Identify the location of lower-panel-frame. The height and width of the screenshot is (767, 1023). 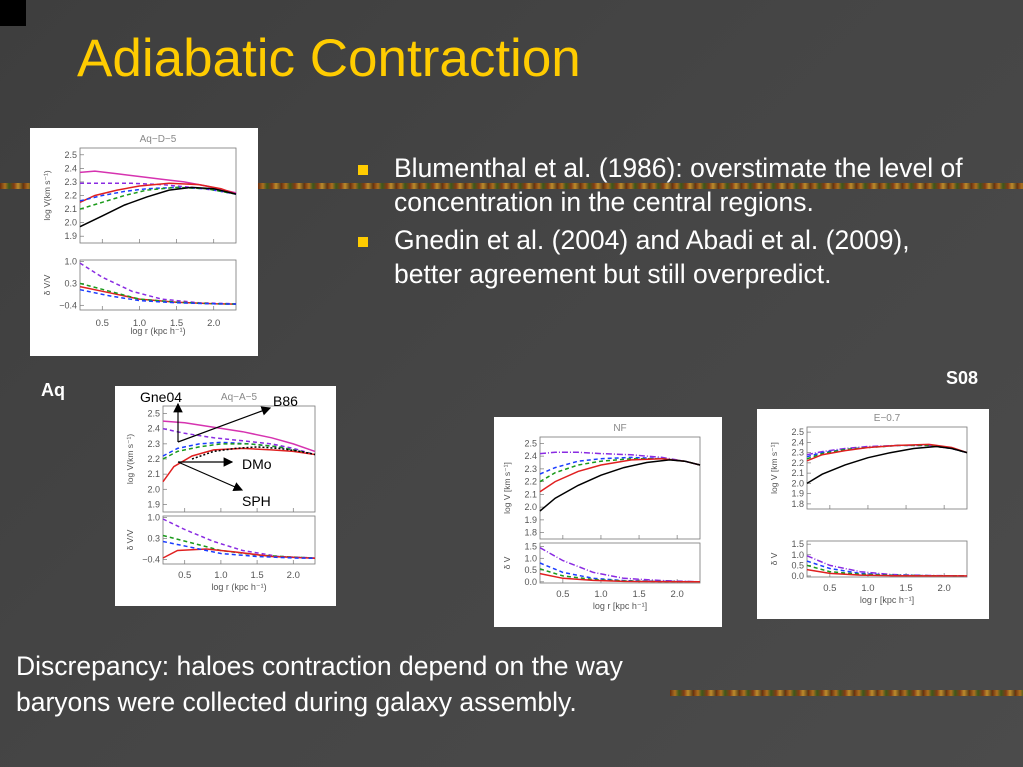
(239, 540).